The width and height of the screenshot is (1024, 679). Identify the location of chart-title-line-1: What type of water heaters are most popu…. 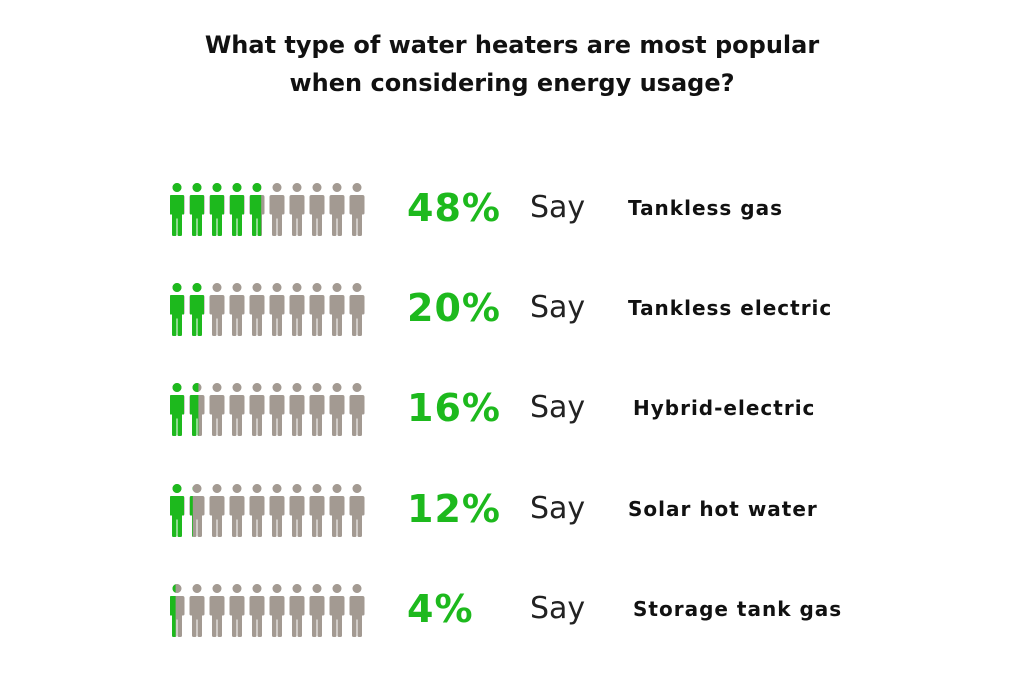
(512, 45).